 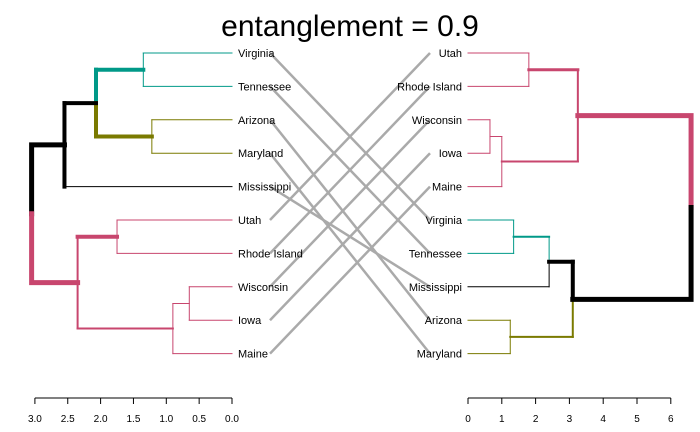 I want to click on right-axis-tick-label: 6, so click(x=671, y=419).